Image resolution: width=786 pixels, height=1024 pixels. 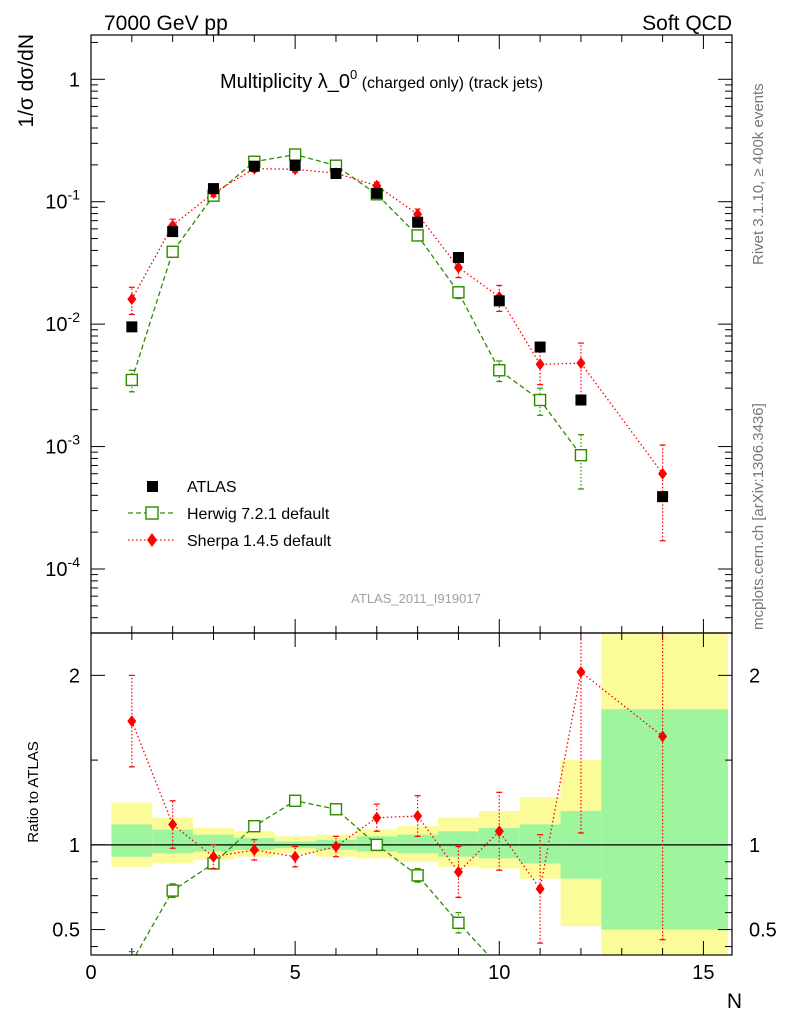 What do you see at coordinates (212, 487) in the screenshot?
I see `legend-atlas-label: ATLAS` at bounding box center [212, 487].